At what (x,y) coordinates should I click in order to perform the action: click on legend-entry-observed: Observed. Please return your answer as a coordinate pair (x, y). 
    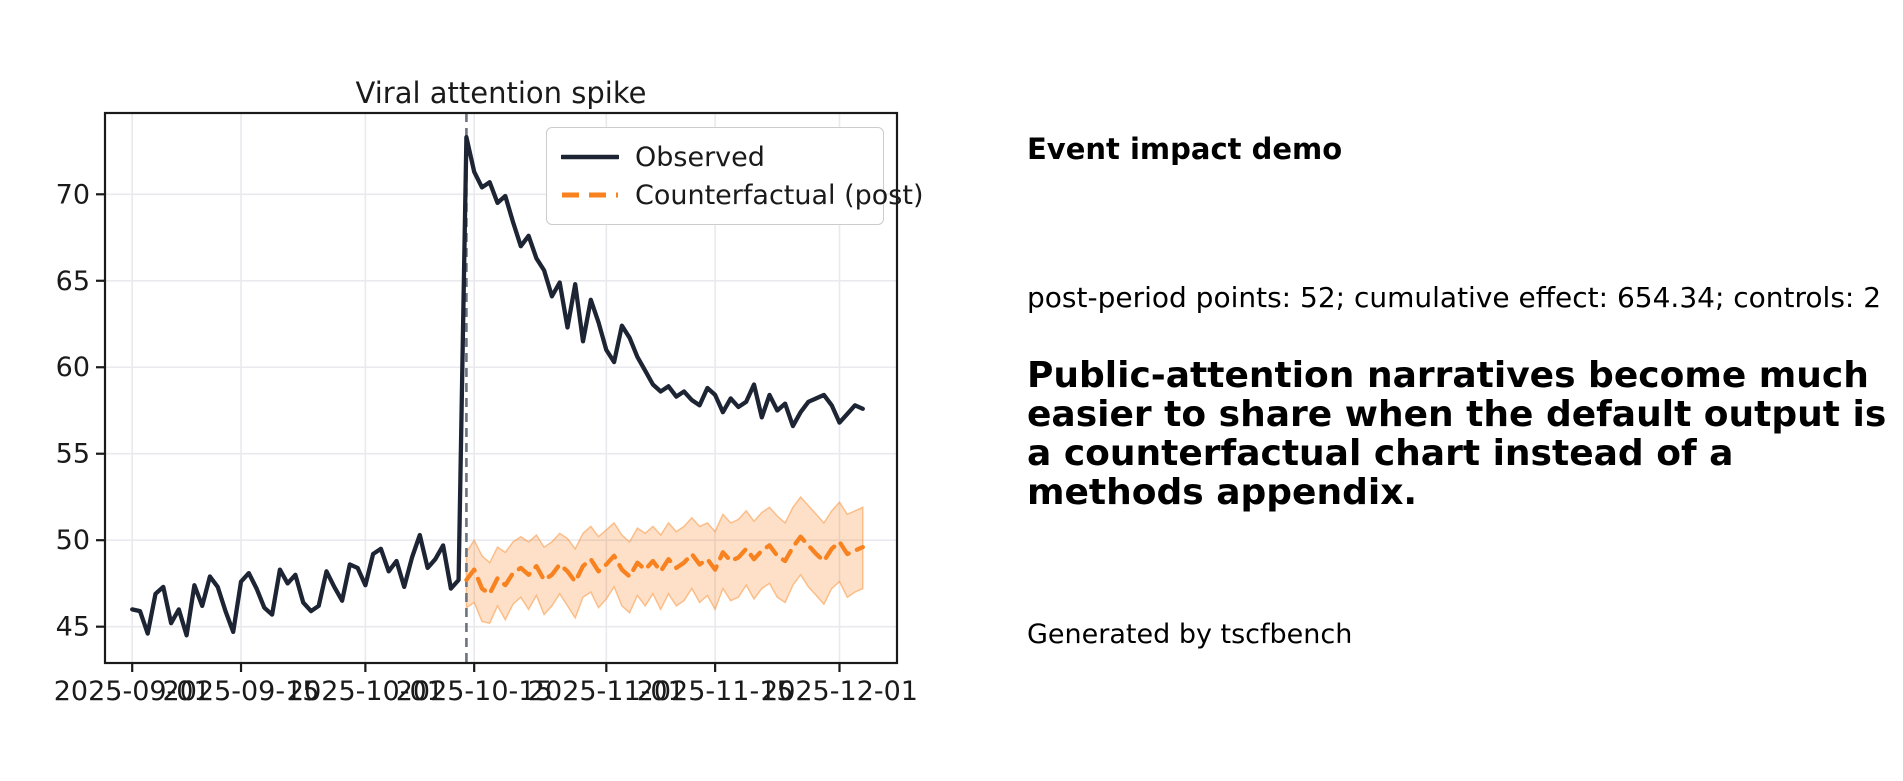
    Looking at the image, I should click on (715, 157).